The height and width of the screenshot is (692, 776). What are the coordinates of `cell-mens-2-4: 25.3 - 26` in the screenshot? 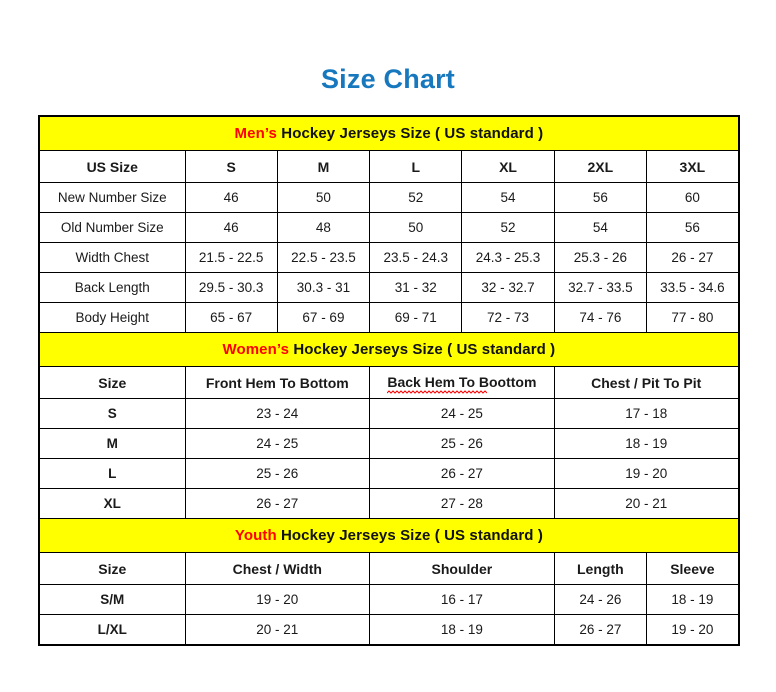 It's located at (600, 257).